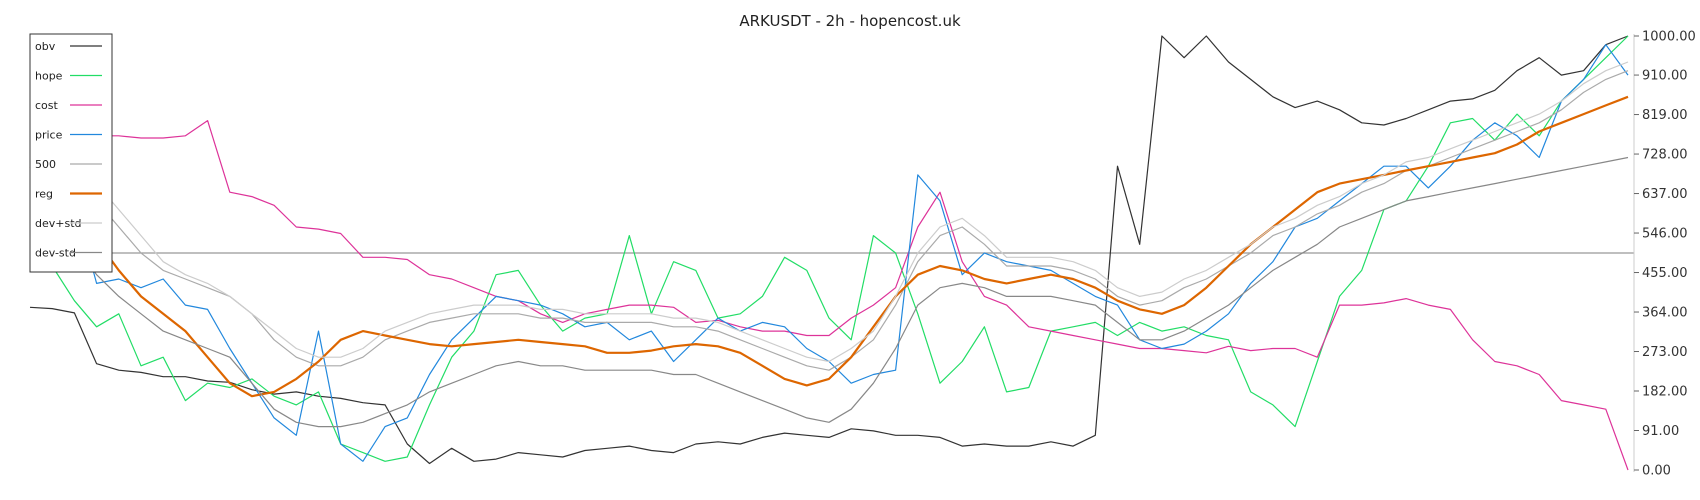  What do you see at coordinates (49, 76) in the screenshot?
I see `legend-label-hope: hope` at bounding box center [49, 76].